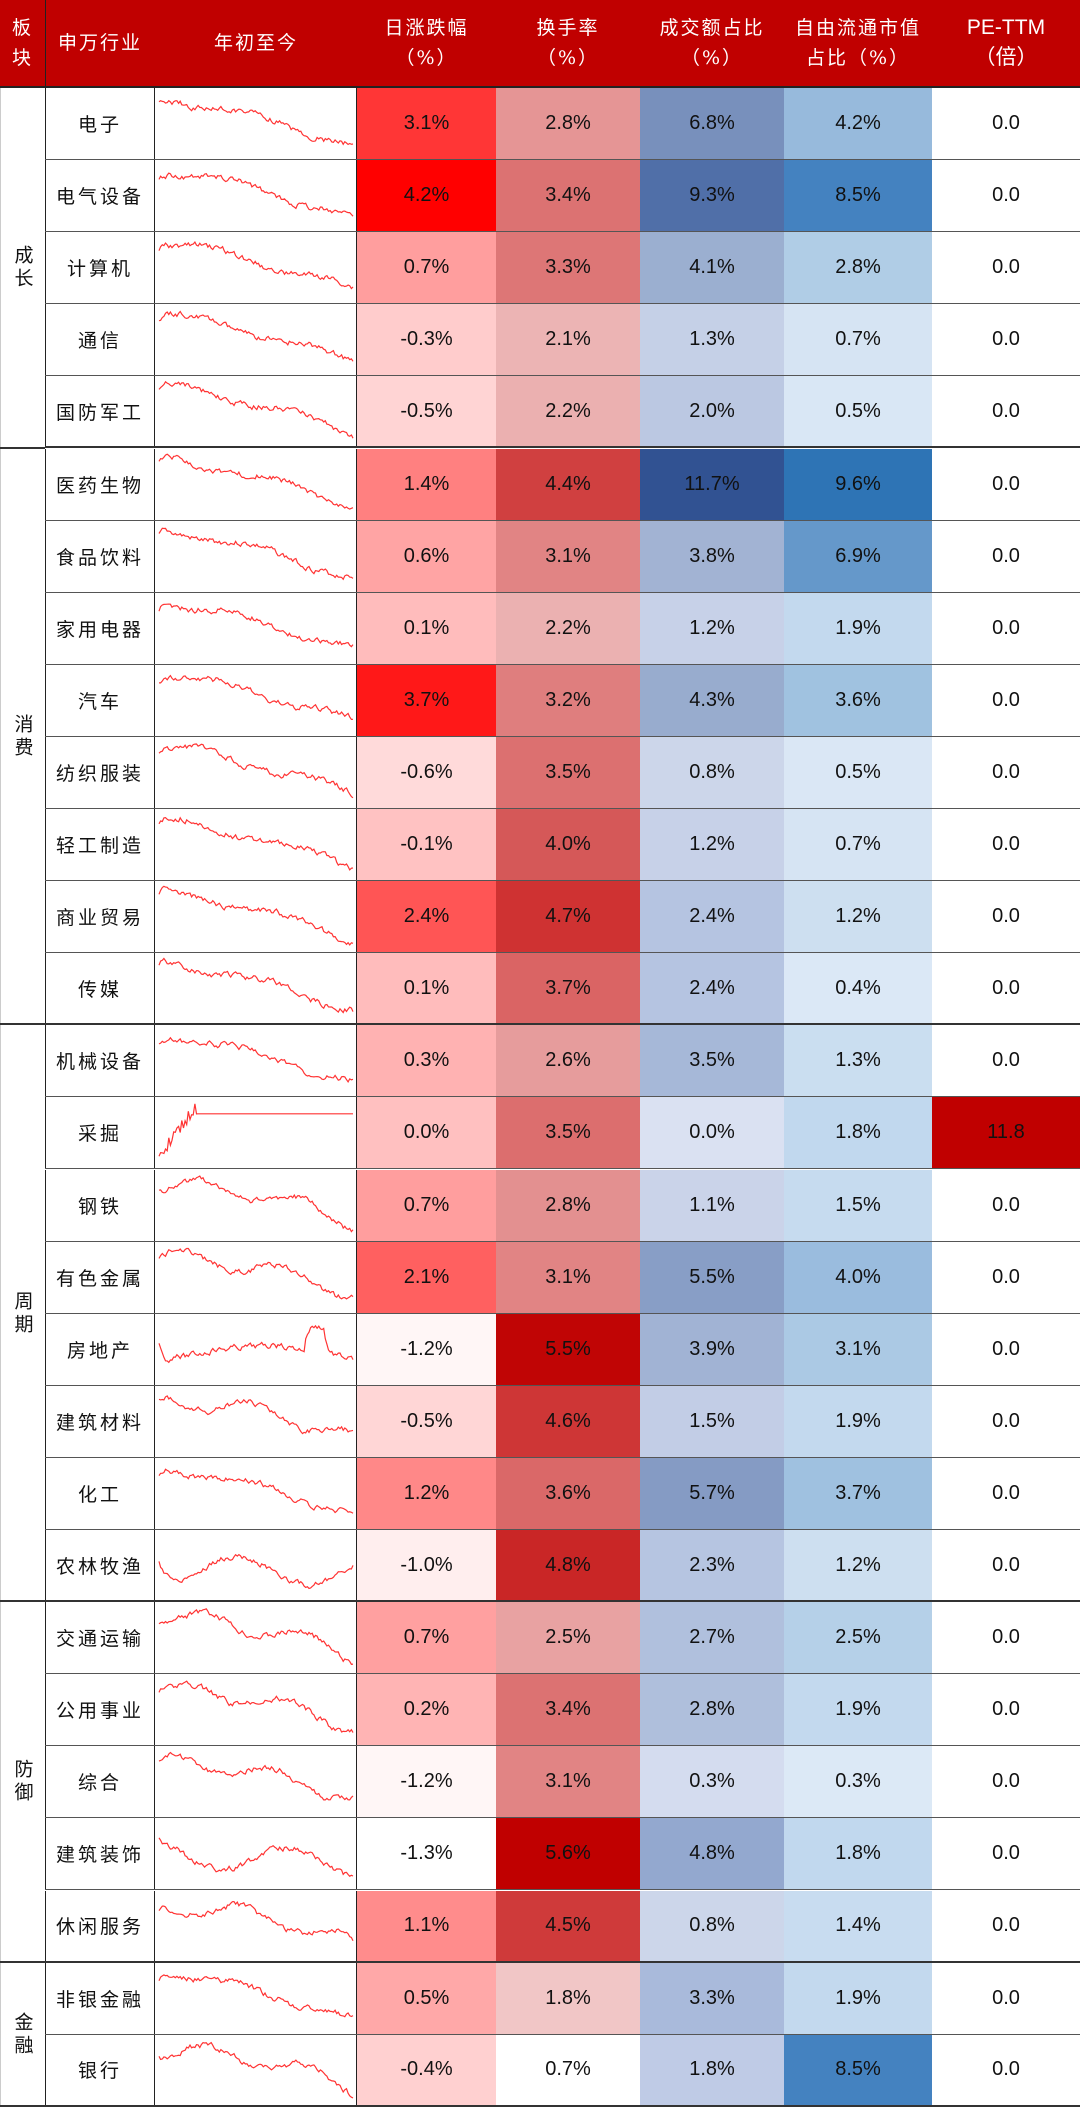 This screenshot has height=2107, width=1080. Describe the element at coordinates (100, 268) in the screenshot. I see `industry-name: 计算机` at that location.